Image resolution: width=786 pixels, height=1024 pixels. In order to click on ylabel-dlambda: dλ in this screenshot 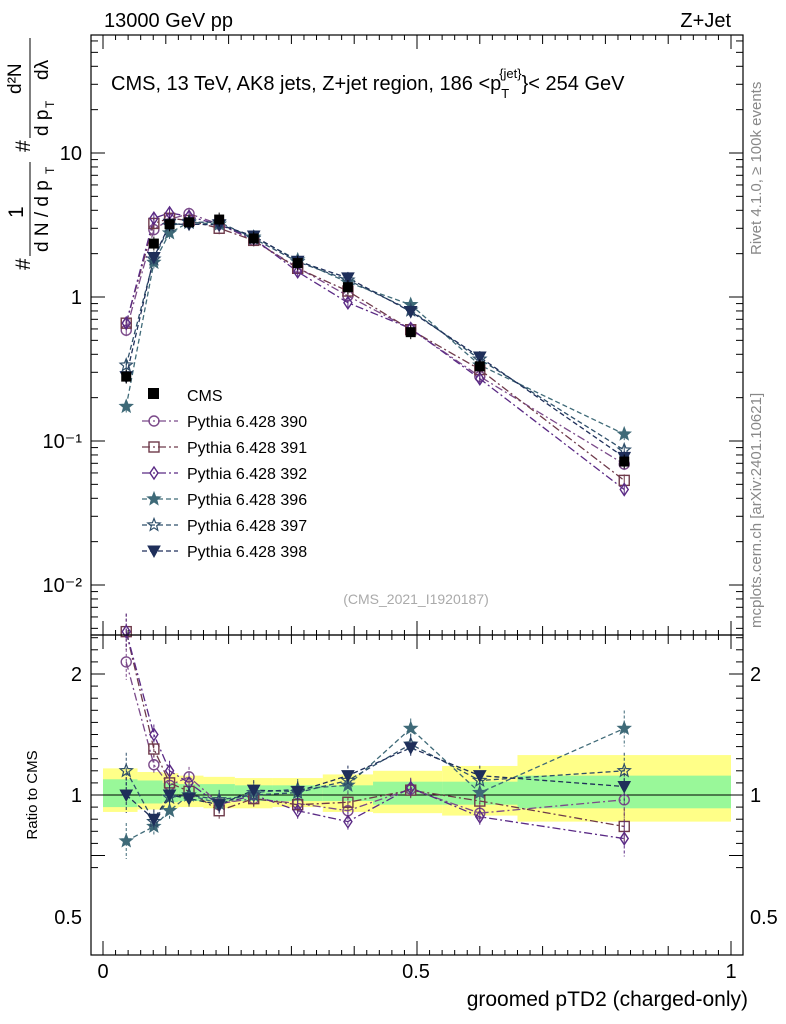, I will do `click(42, 69)`.